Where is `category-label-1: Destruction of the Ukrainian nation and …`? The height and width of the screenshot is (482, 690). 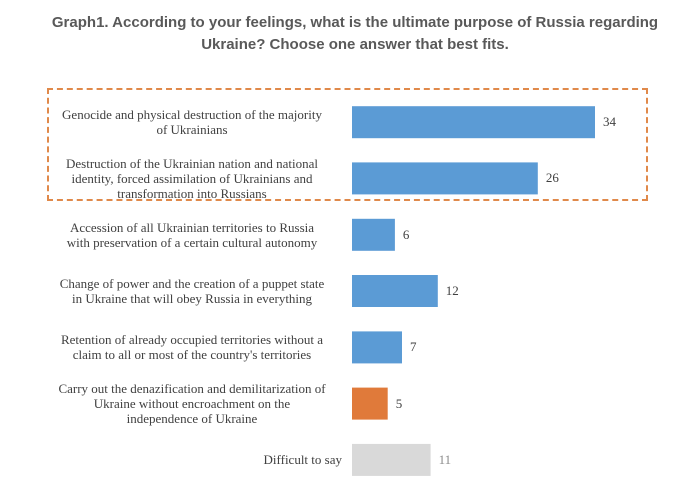 category-label-1: Destruction of the Ukrainian nation and … is located at coordinates (192, 178).